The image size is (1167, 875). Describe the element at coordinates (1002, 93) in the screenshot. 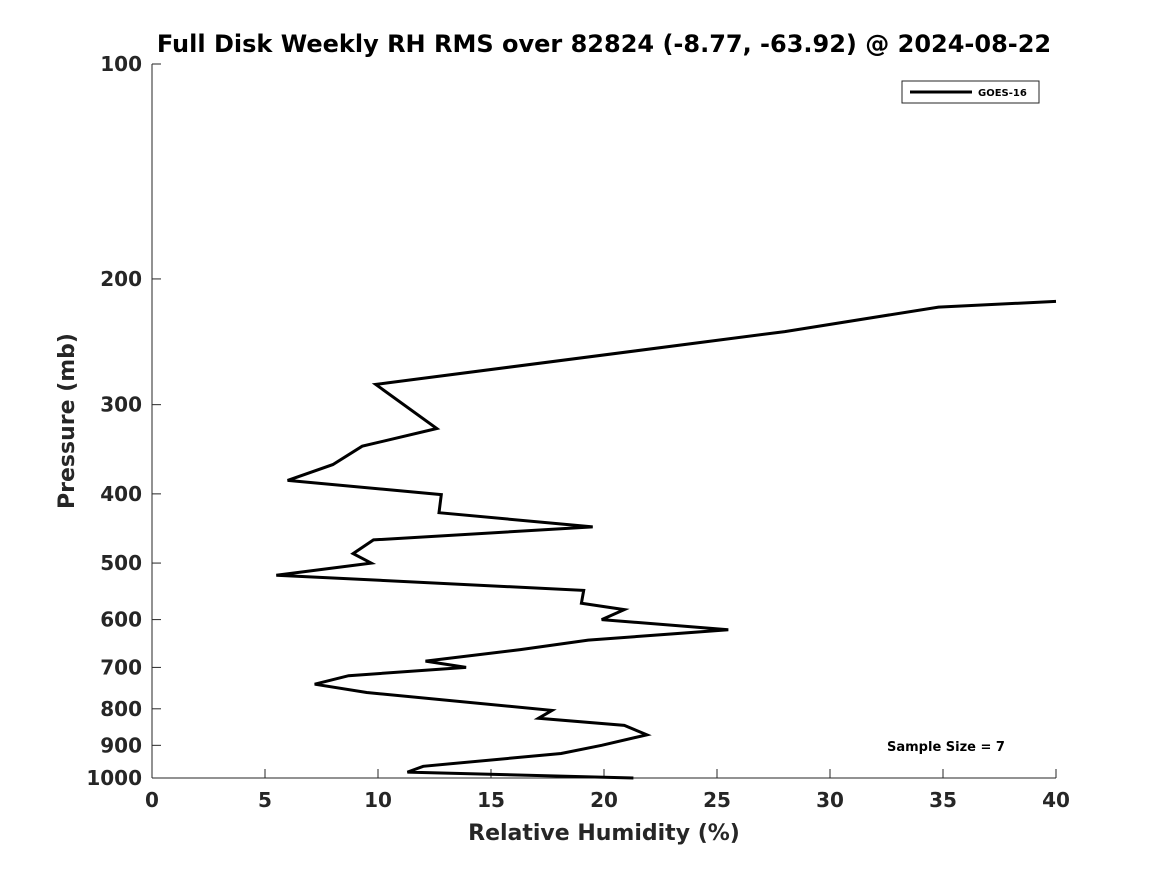

I see `legend-entry-goes16: GOES-16` at that location.